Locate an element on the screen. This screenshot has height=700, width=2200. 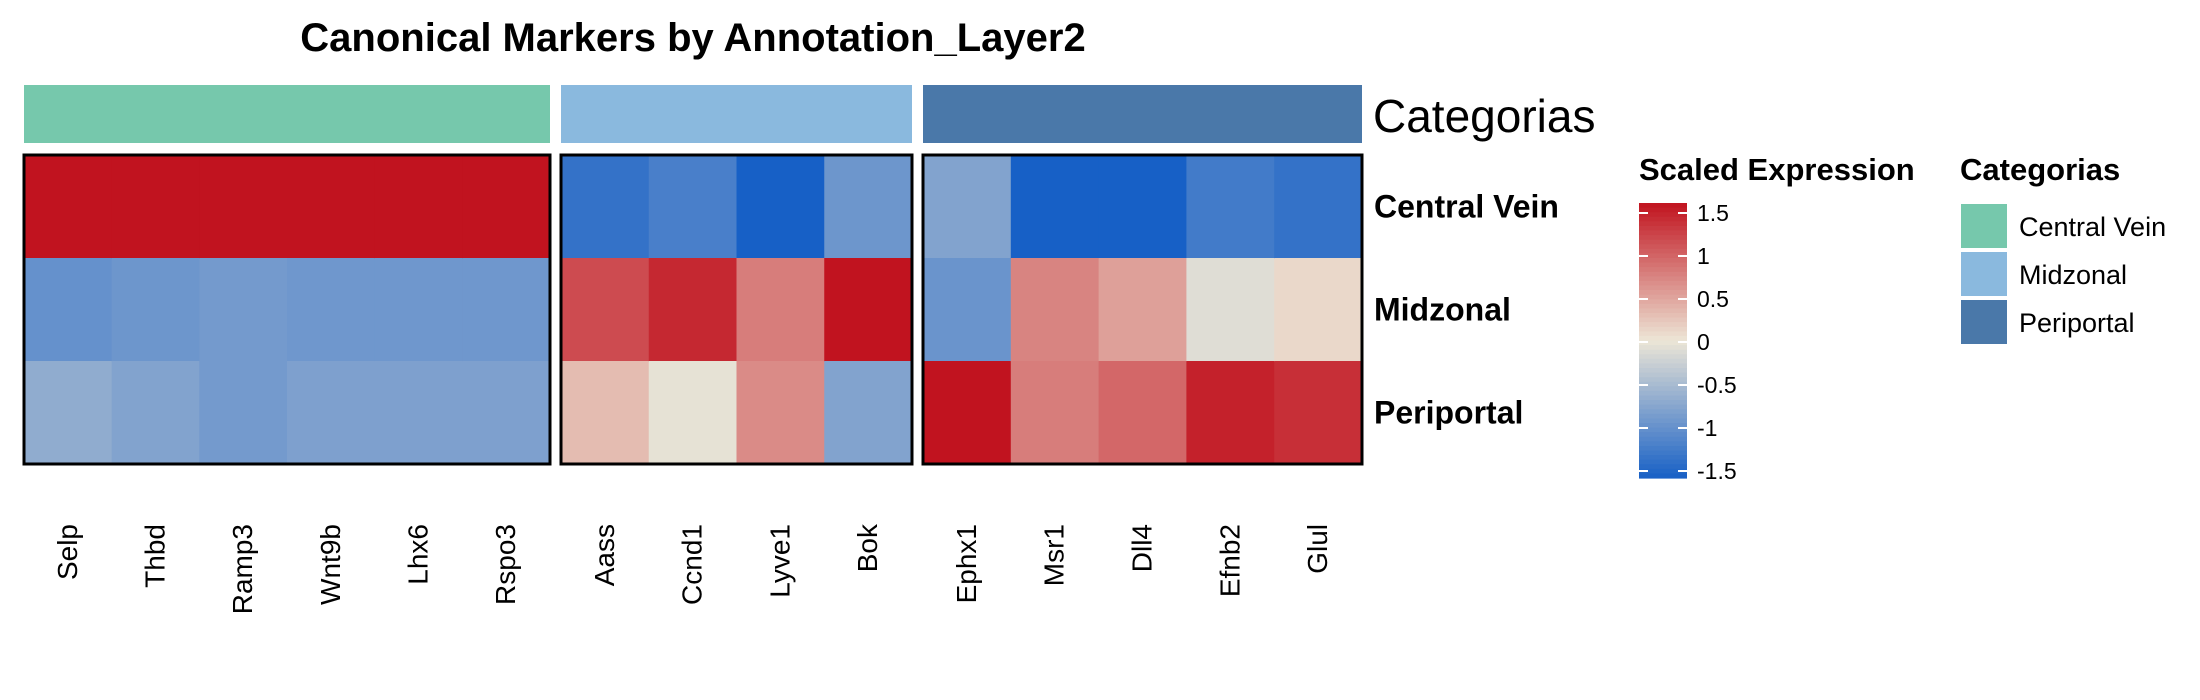
annotation-track-label: Categorias is located at coordinates (1484, 116).